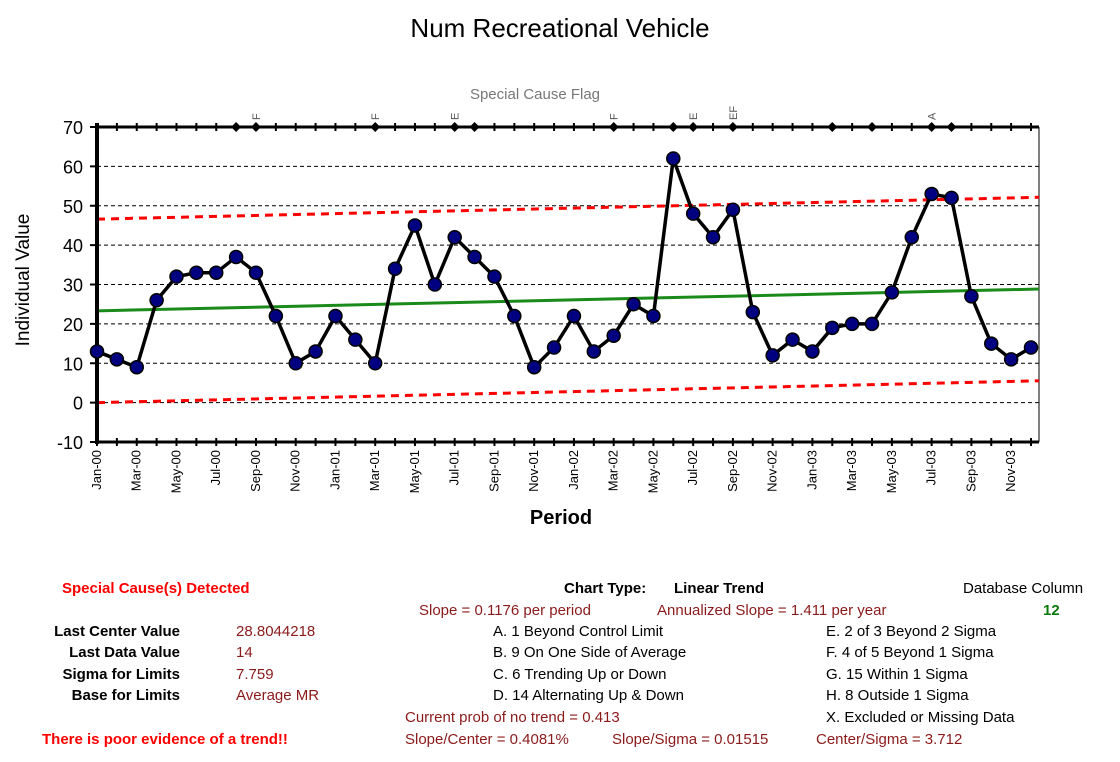 Image resolution: width=1120 pixels, height=762 pixels. I want to click on y-tick-label: 0, so click(78, 404).